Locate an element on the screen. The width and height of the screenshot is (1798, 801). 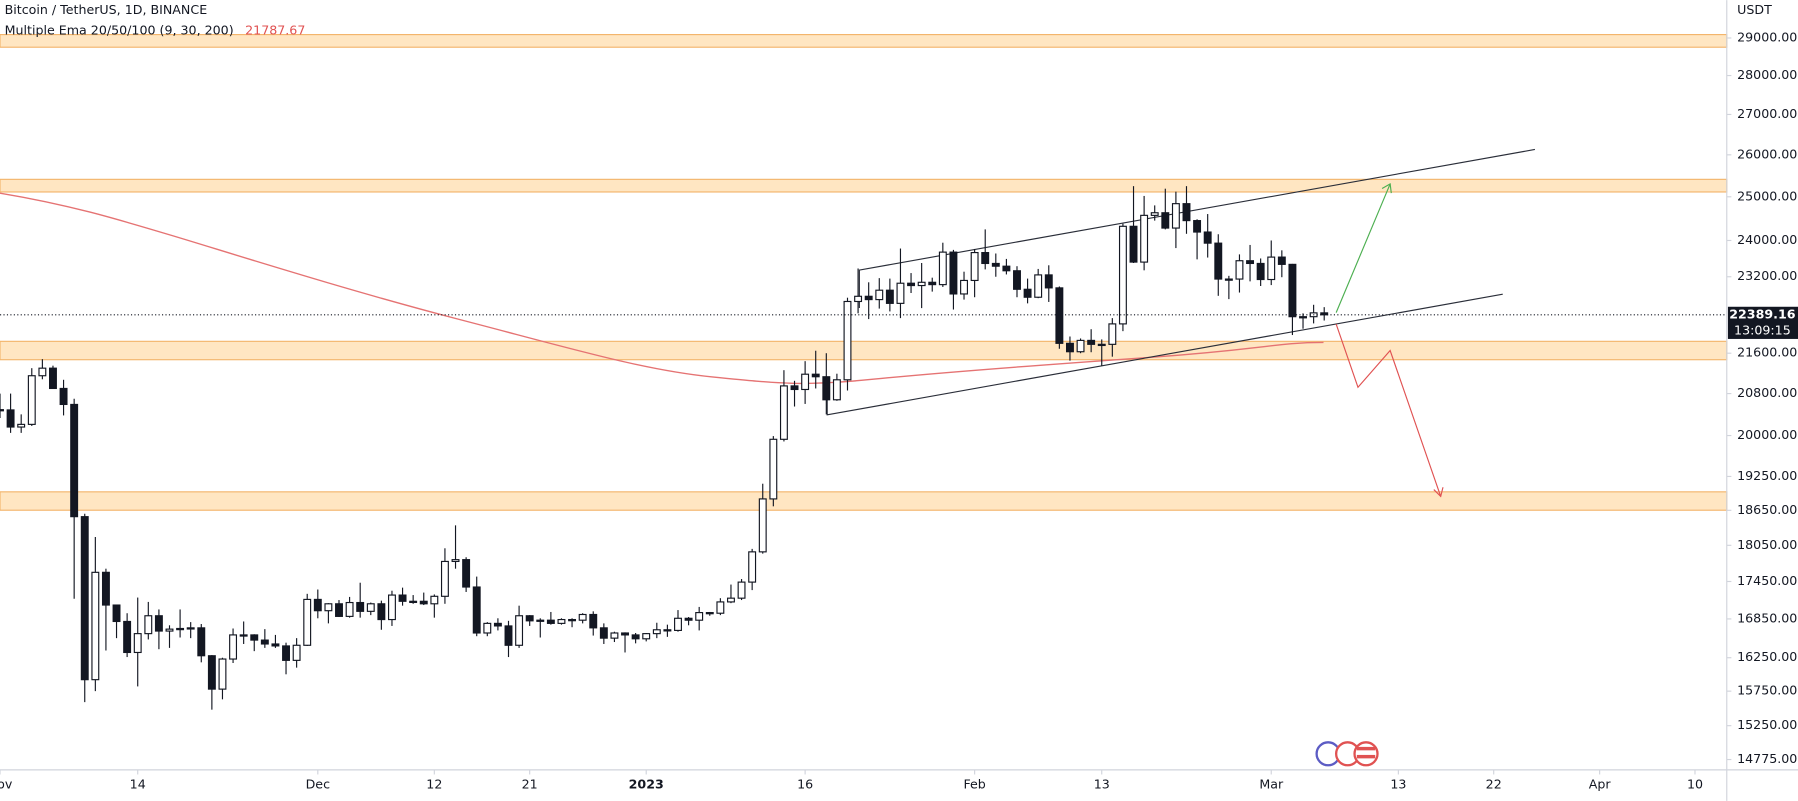
arrow-up is located at coordinates (1363, 248).